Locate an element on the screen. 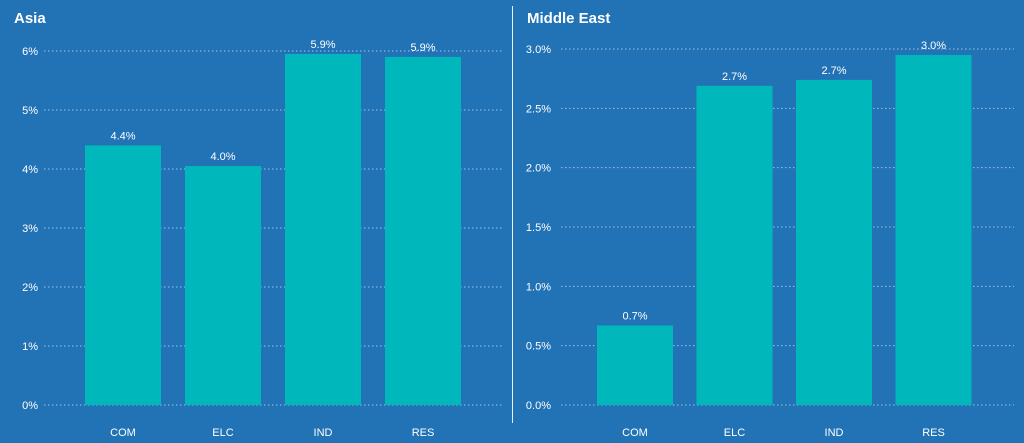 Image resolution: width=1024 pixels, height=443 pixels. chart-title: Middle East is located at coordinates (569, 18).